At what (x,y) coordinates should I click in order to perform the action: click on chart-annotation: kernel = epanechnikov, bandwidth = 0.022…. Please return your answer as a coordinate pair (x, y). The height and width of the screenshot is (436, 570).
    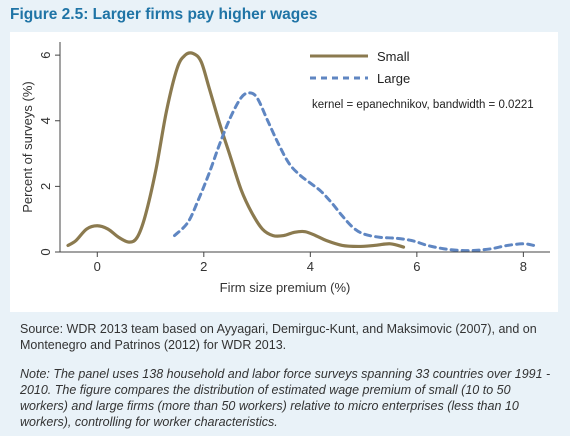
    Looking at the image, I should click on (423, 105).